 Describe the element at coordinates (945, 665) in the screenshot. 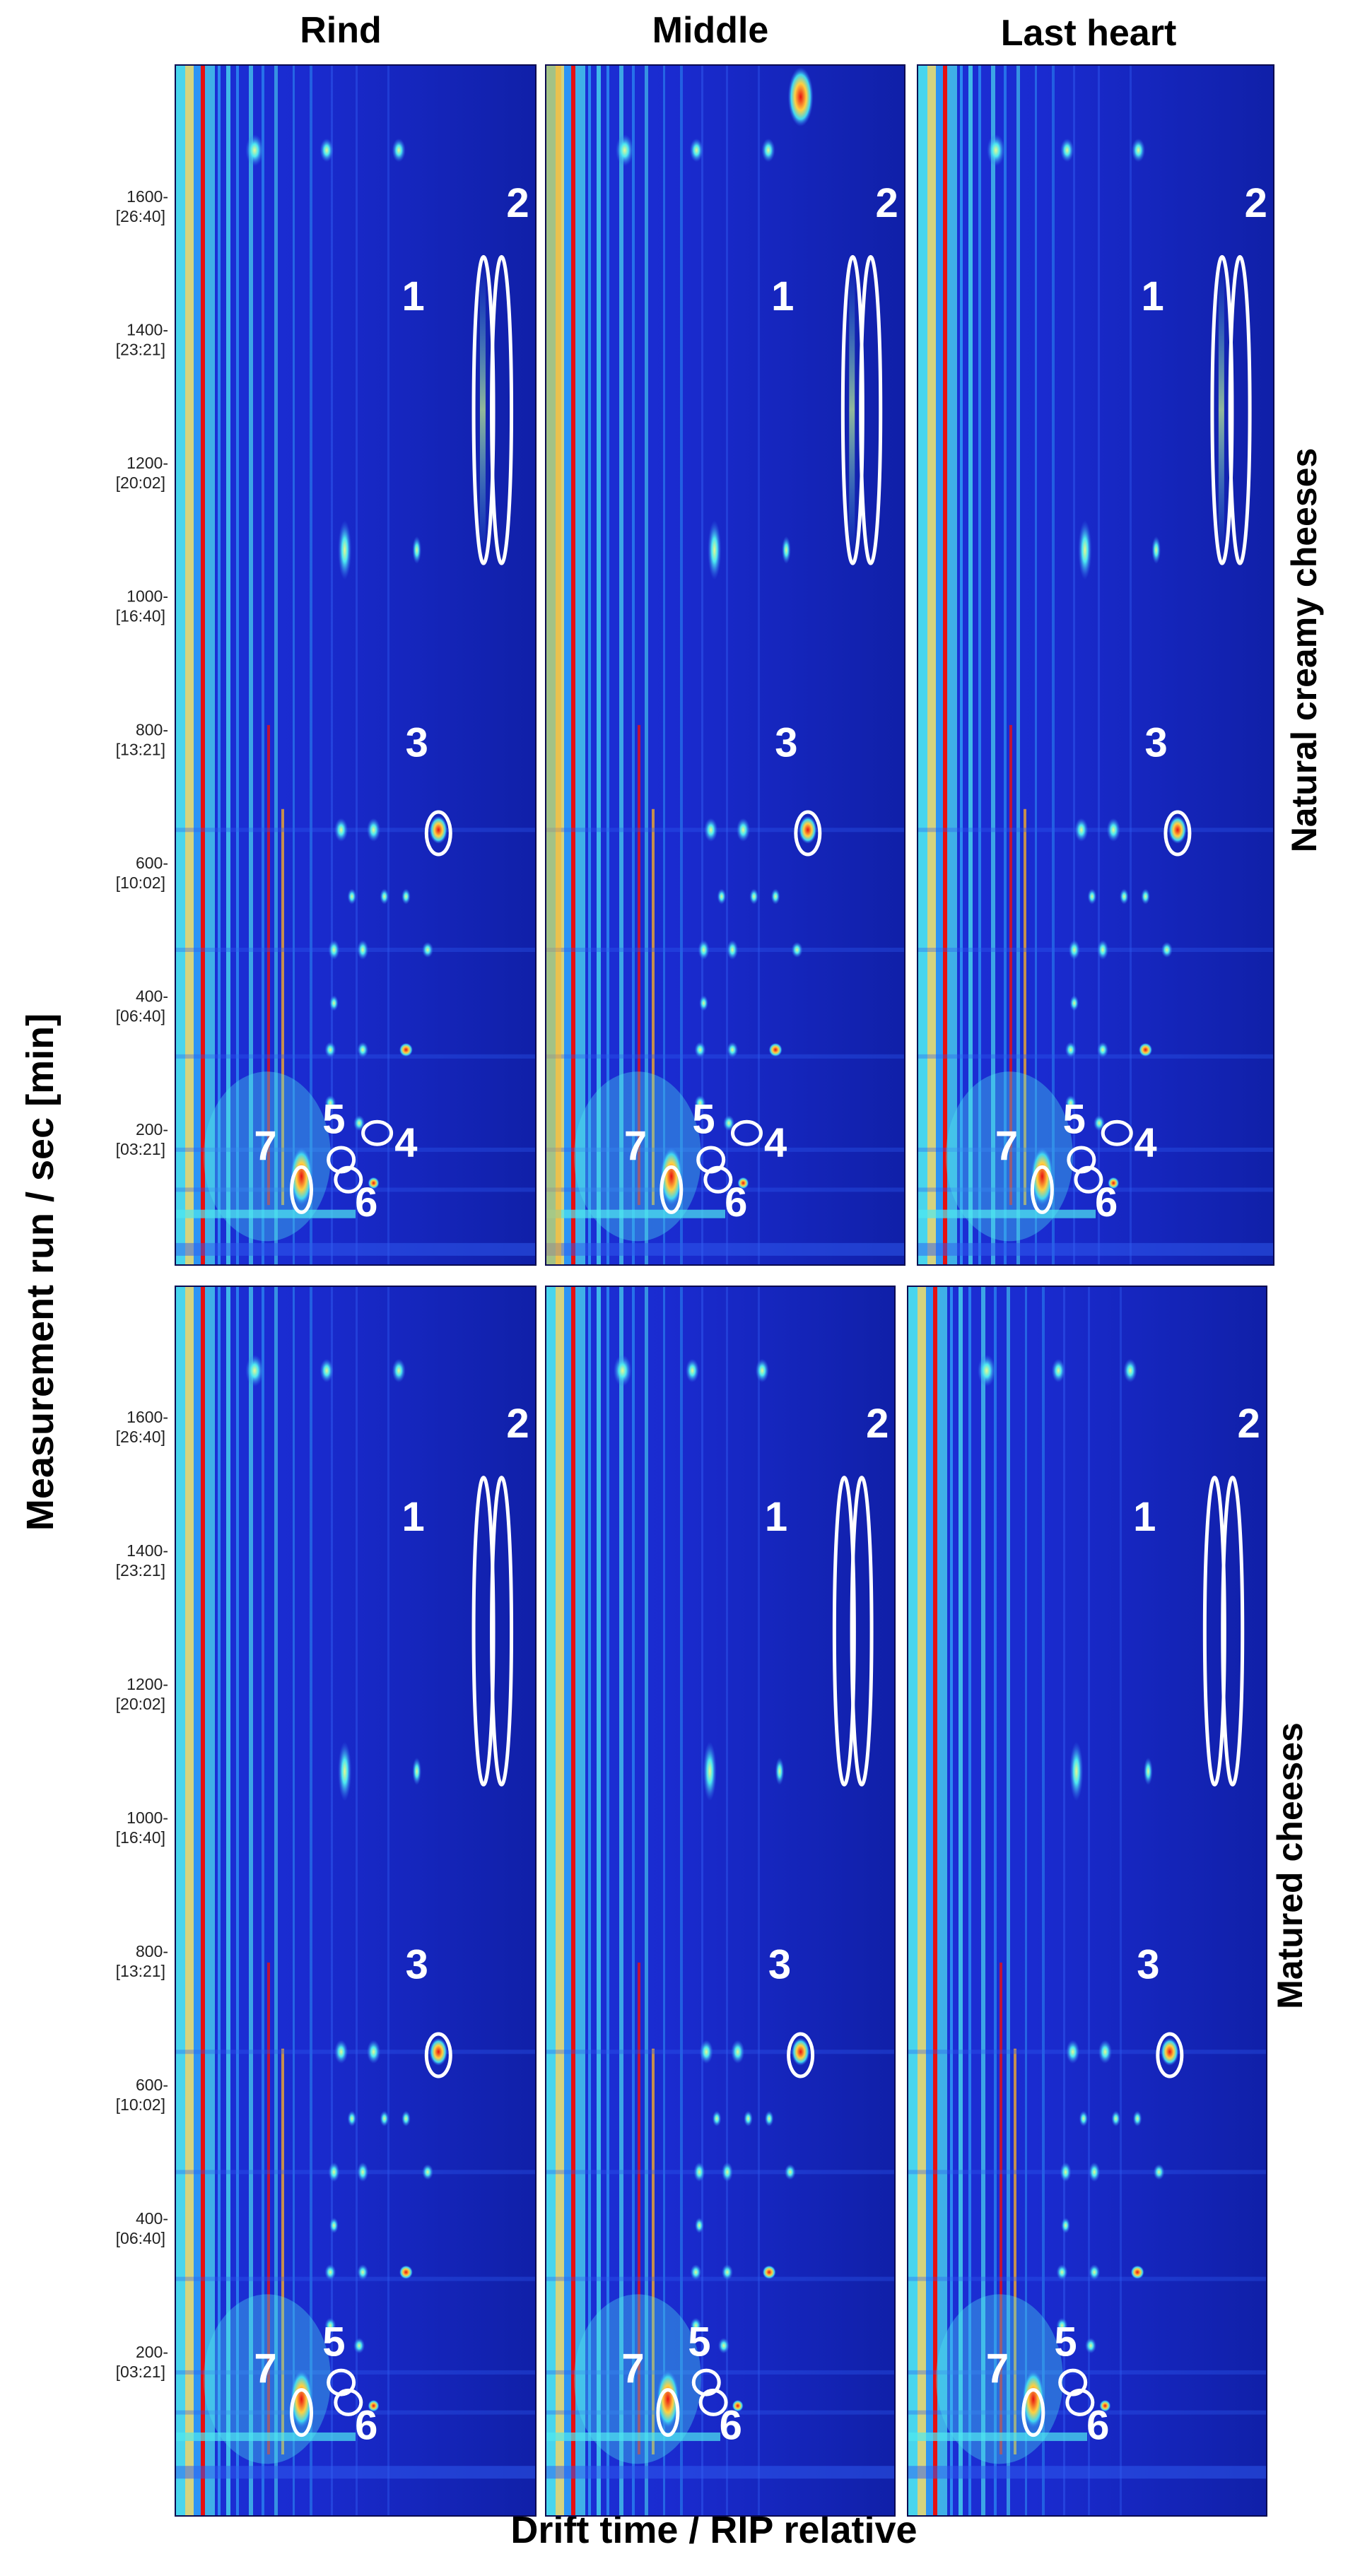

I see `rip-line` at that location.